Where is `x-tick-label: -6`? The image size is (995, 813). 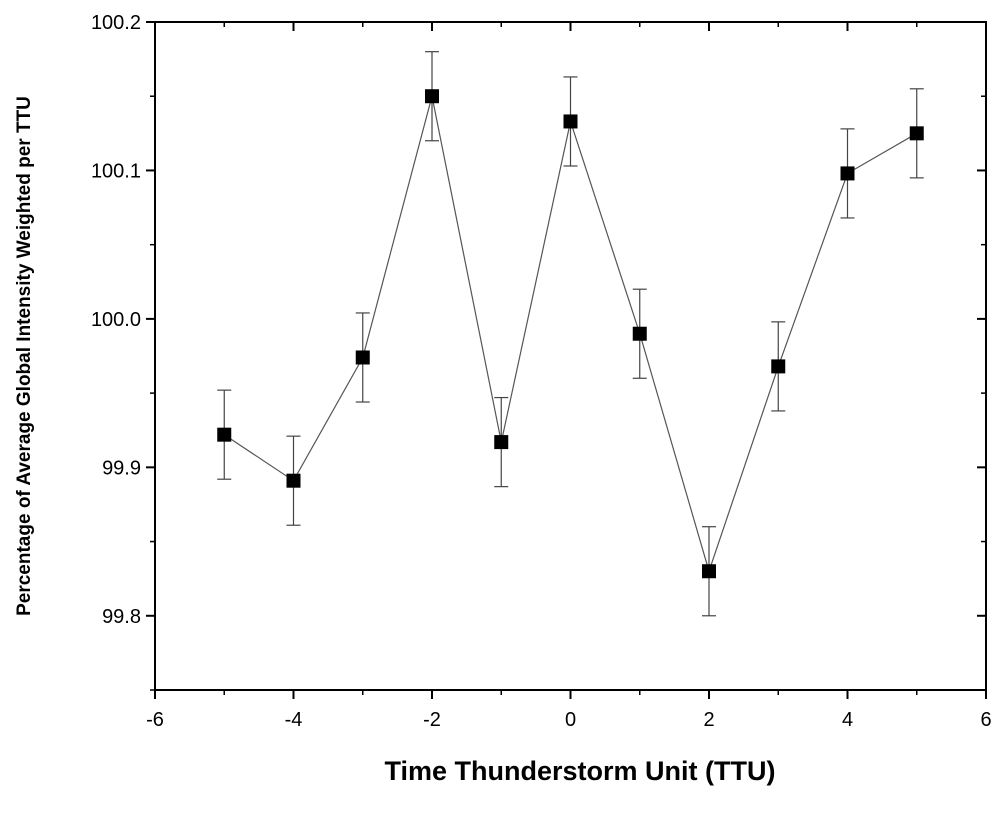 x-tick-label: -6 is located at coordinates (155, 720).